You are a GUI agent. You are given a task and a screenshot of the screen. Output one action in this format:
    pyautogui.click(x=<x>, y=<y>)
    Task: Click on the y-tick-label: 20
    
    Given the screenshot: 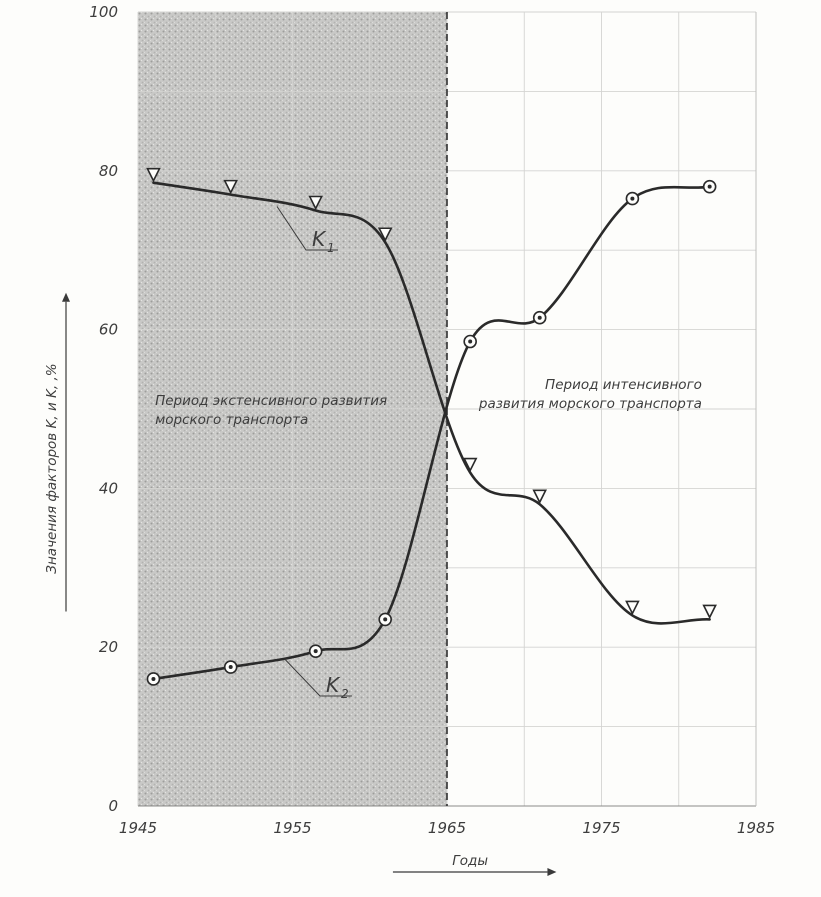 What is the action you would take?
    pyautogui.click(x=108, y=647)
    